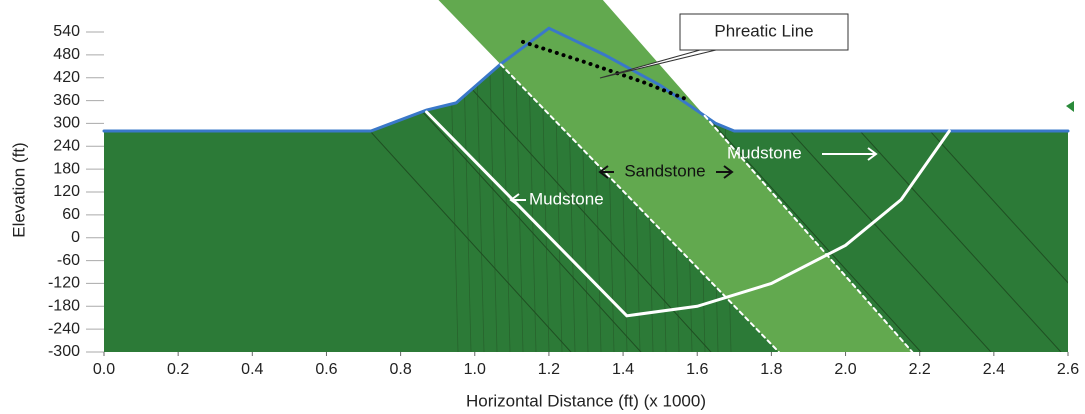  What do you see at coordinates (64, 351) in the screenshot?
I see `y-tick-label: -300` at bounding box center [64, 351].